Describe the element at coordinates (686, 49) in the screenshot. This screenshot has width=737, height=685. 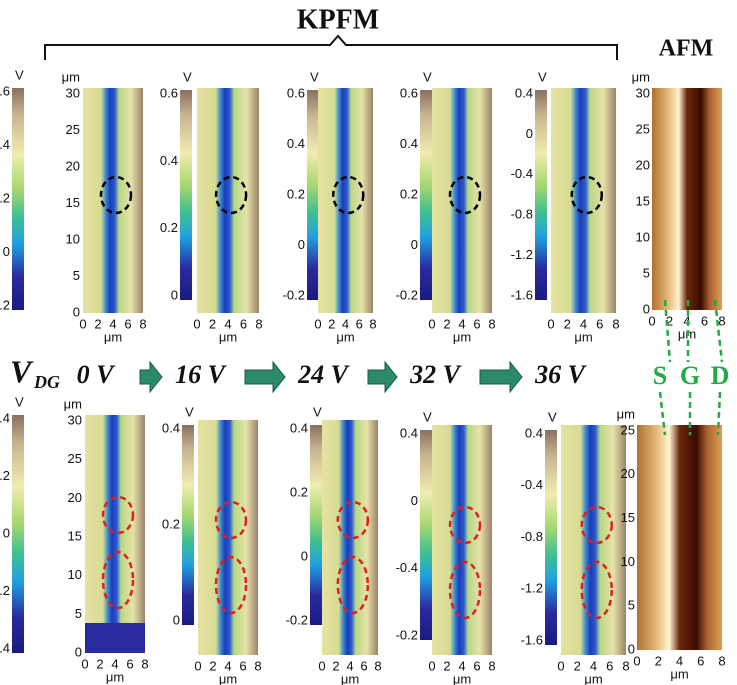
I see `afm-title: AFM` at that location.